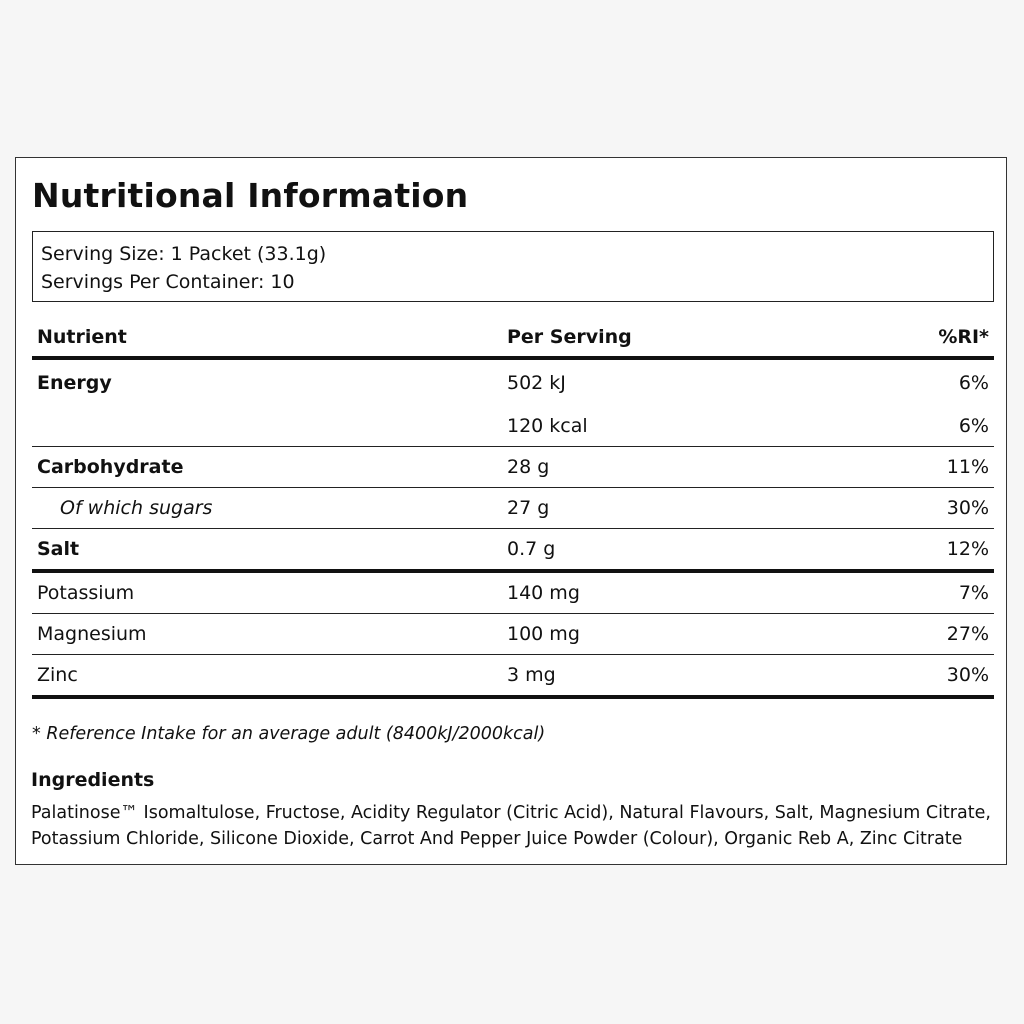 The image size is (1024, 1024). Describe the element at coordinates (967, 634) in the screenshot. I see `ri-value: 27%` at that location.